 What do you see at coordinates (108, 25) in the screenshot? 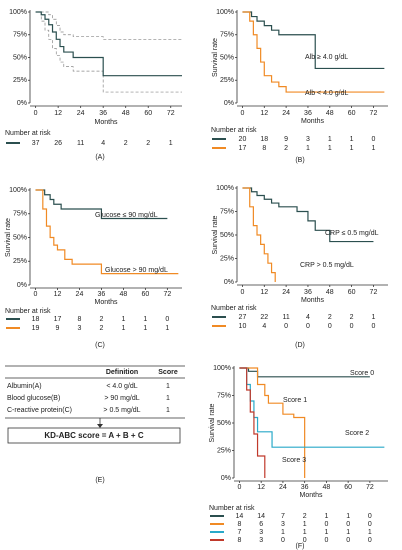
I see `ci-upper` at bounding box center [108, 25].